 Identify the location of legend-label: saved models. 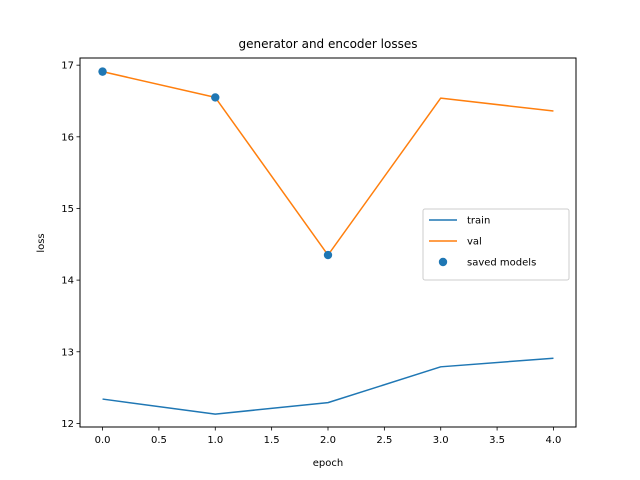
(501, 263).